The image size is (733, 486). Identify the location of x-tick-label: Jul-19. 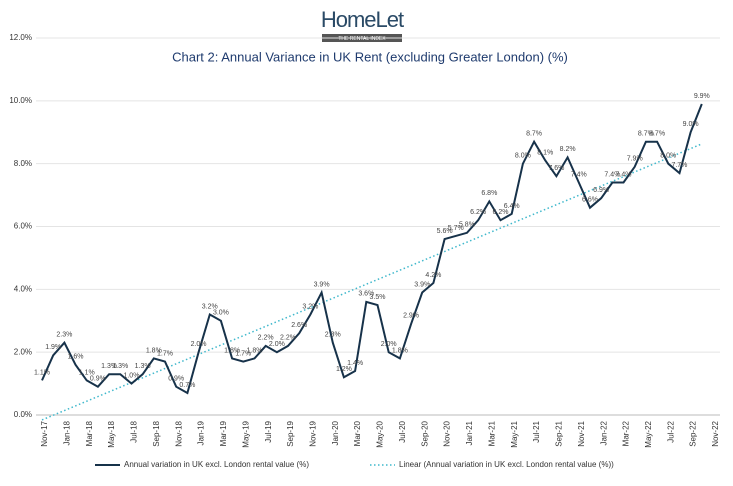
(268, 431).